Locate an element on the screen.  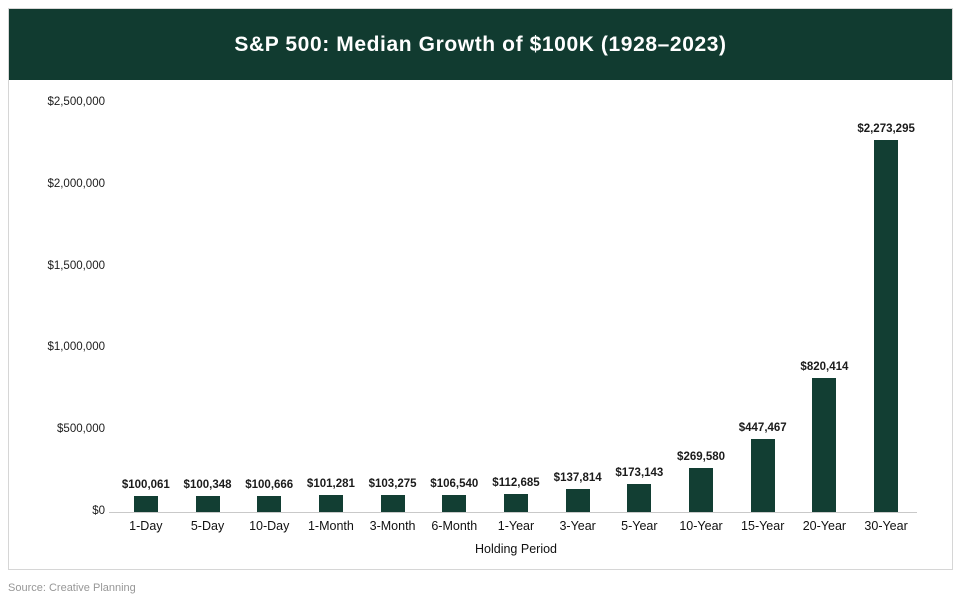
bar-value-label: $447,467 is located at coordinates (762, 428).